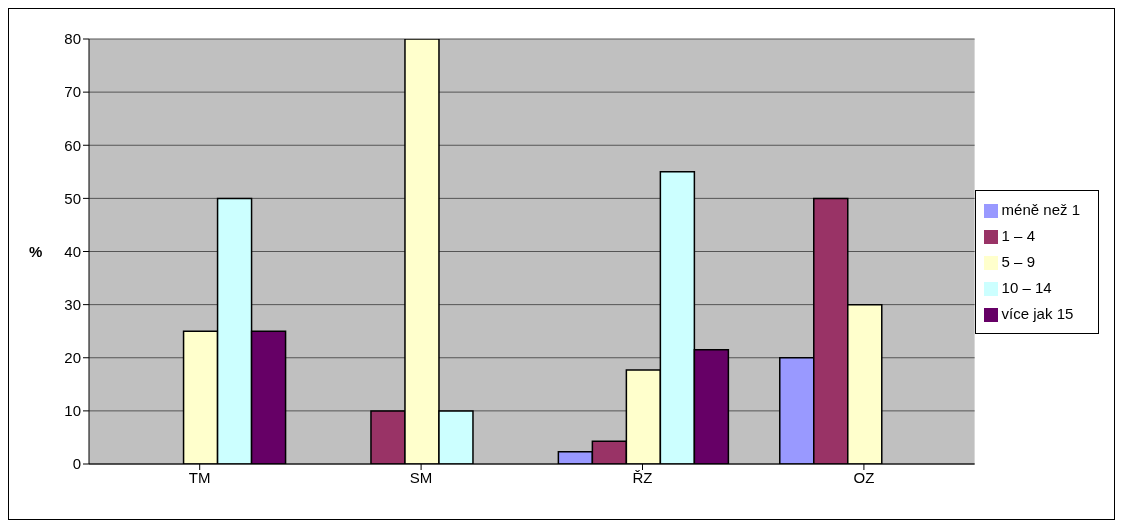 Image resolution: width=1125 pixels, height=530 pixels. What do you see at coordinates (72, 251) in the screenshot?
I see `y-tick-label: 40` at bounding box center [72, 251].